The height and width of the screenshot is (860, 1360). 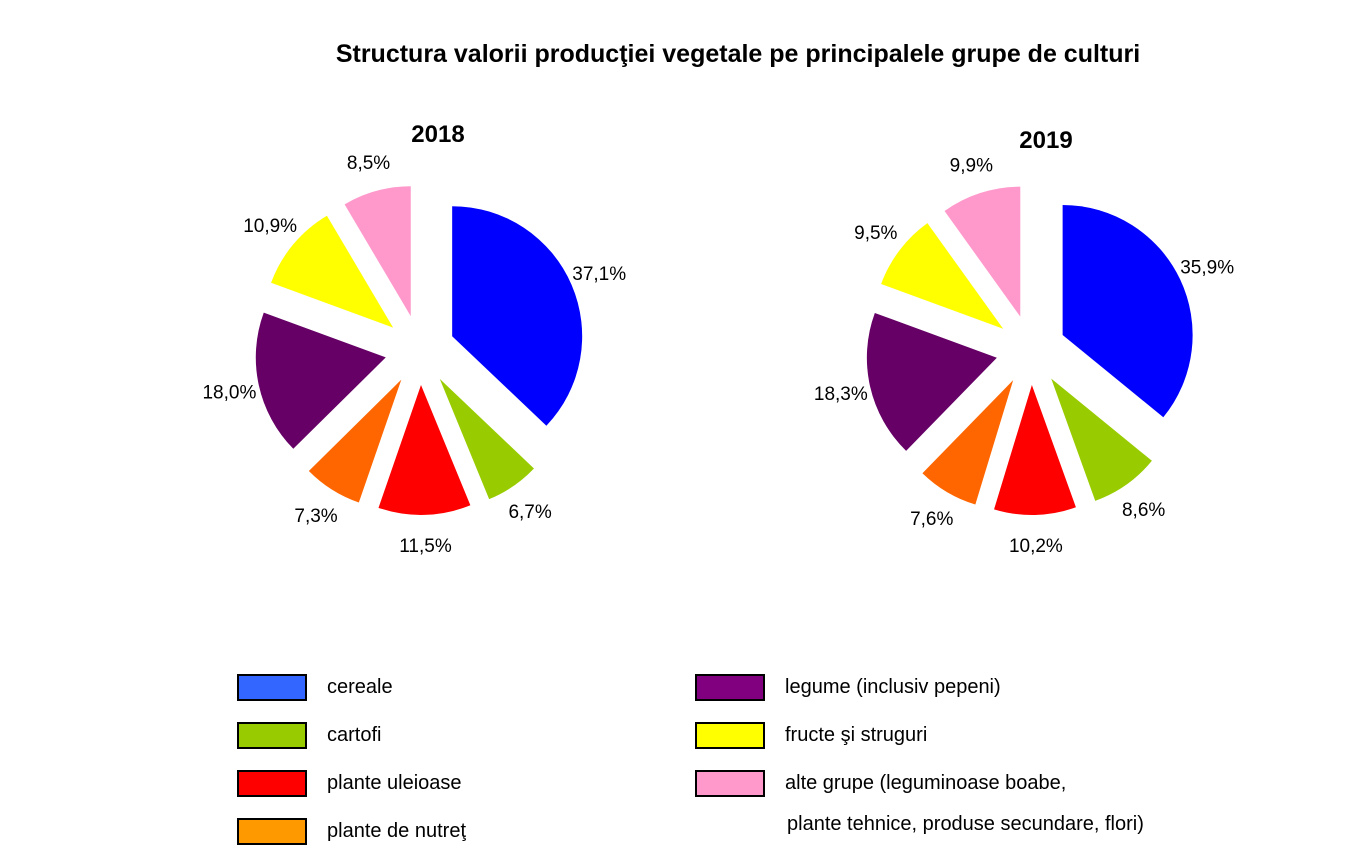 What do you see at coordinates (926, 783) in the screenshot?
I see `legend-label: alte grupe (leguminoase boabe,` at bounding box center [926, 783].